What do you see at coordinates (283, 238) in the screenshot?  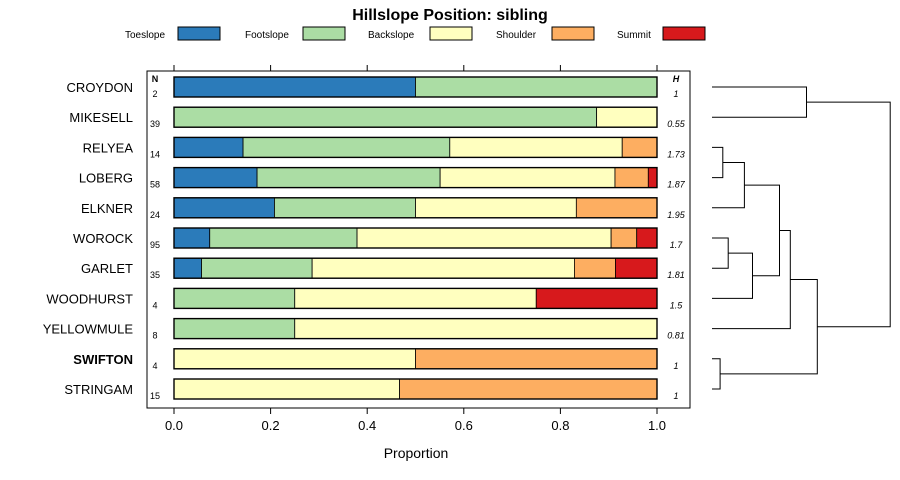 I see `bar-segment-worock-footslope` at bounding box center [283, 238].